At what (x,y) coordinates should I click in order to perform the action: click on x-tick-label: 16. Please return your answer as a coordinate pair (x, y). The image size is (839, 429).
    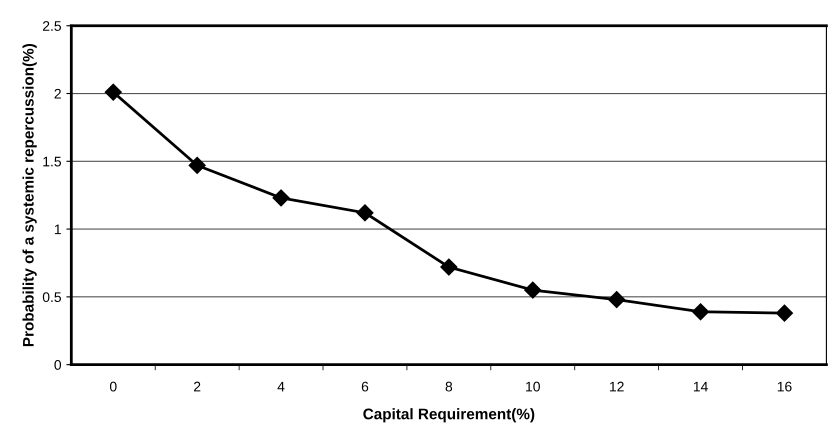
    Looking at the image, I should click on (785, 387).